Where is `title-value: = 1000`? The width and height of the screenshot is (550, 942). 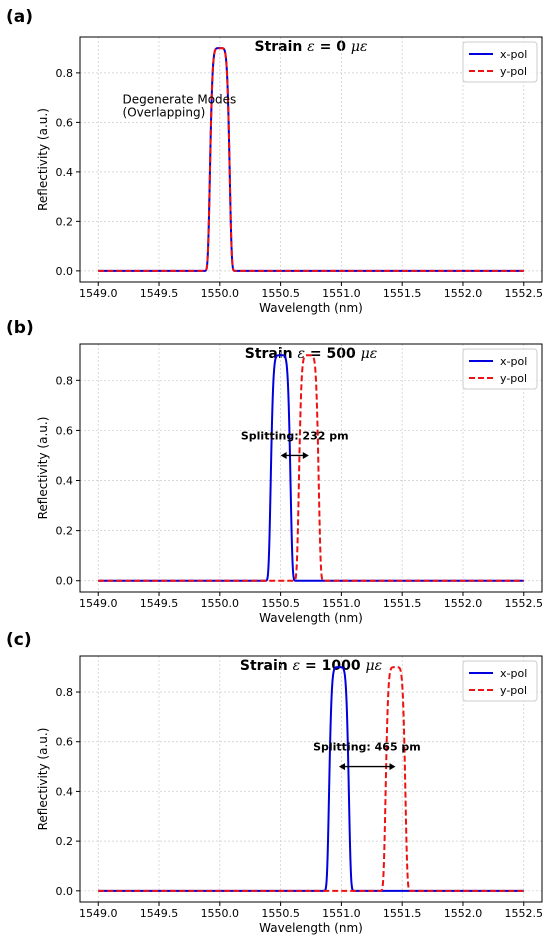
title-value: = 1000 is located at coordinates (332, 666).